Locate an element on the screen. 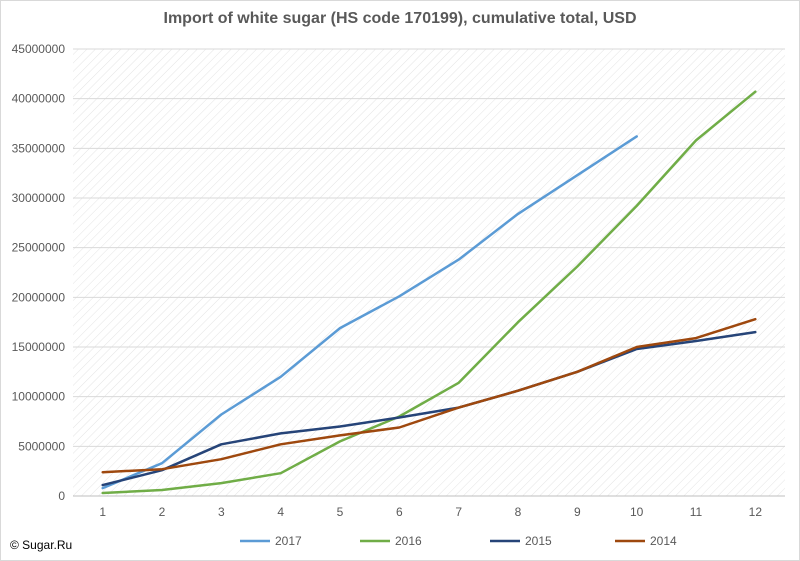  x-tick-label: 6 is located at coordinates (399, 512).